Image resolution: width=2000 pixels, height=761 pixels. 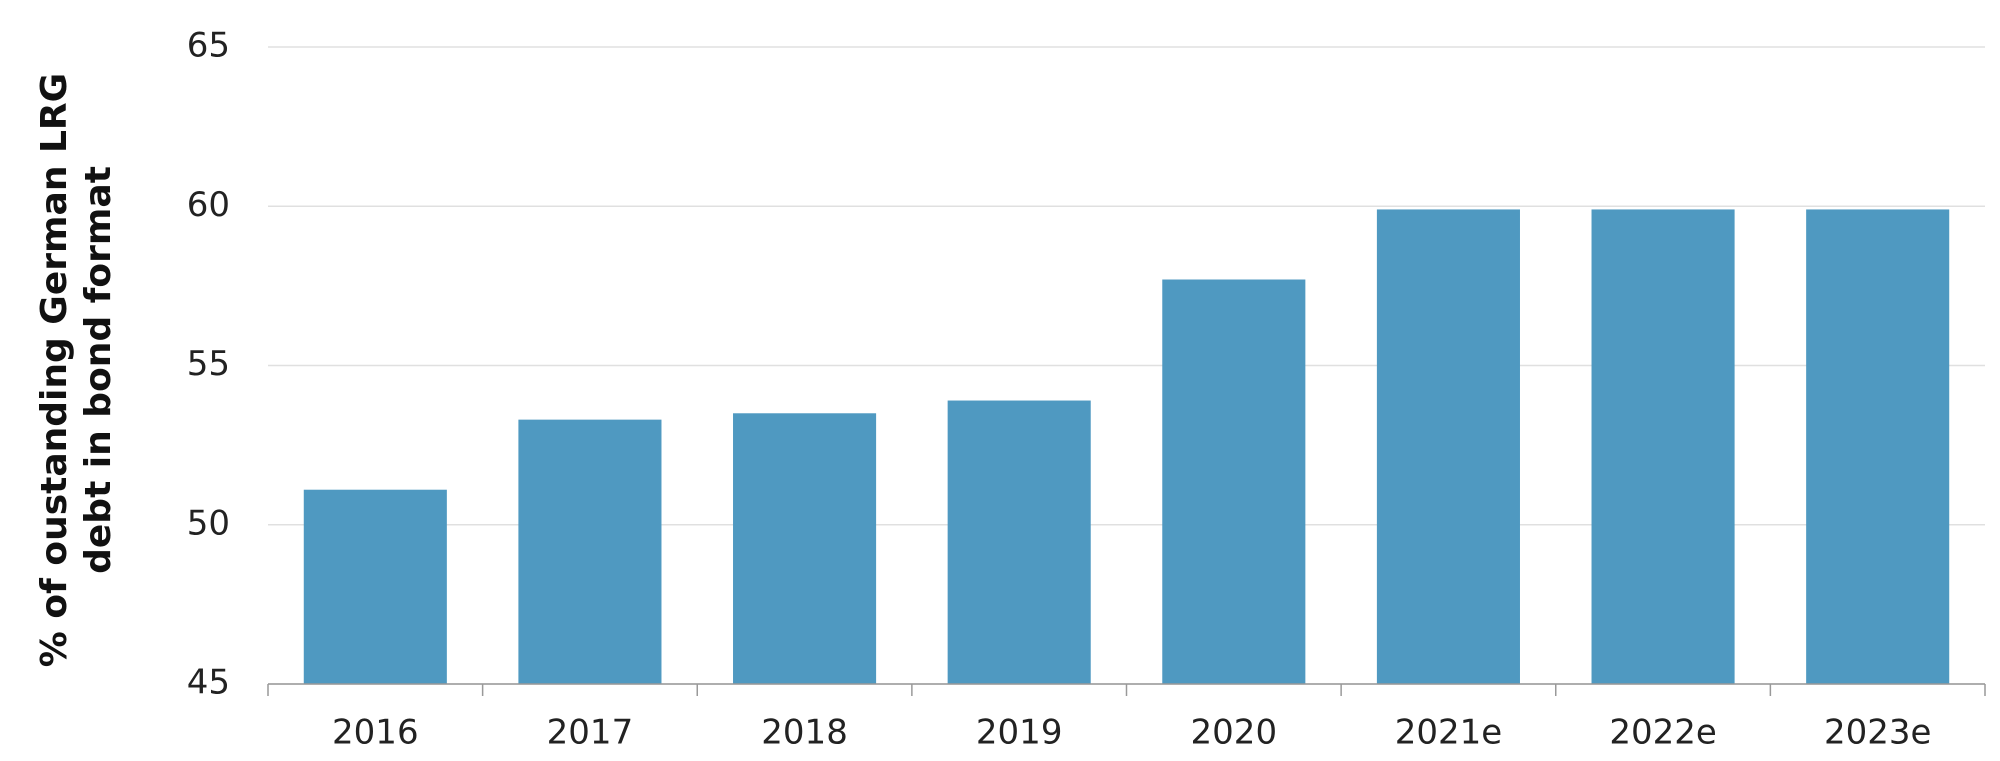 I want to click on y-tick-label: 50, so click(x=208, y=523).